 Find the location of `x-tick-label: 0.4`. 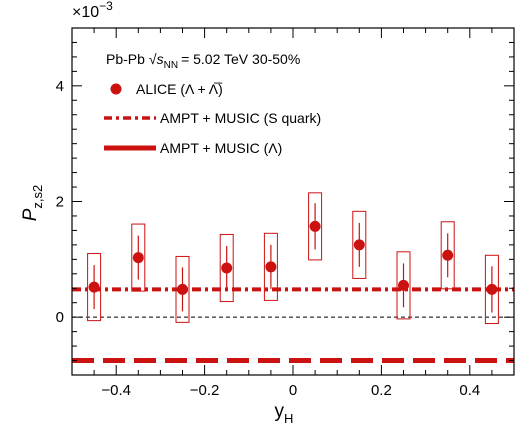

x-tick-label: 0.4 is located at coordinates (469, 390).